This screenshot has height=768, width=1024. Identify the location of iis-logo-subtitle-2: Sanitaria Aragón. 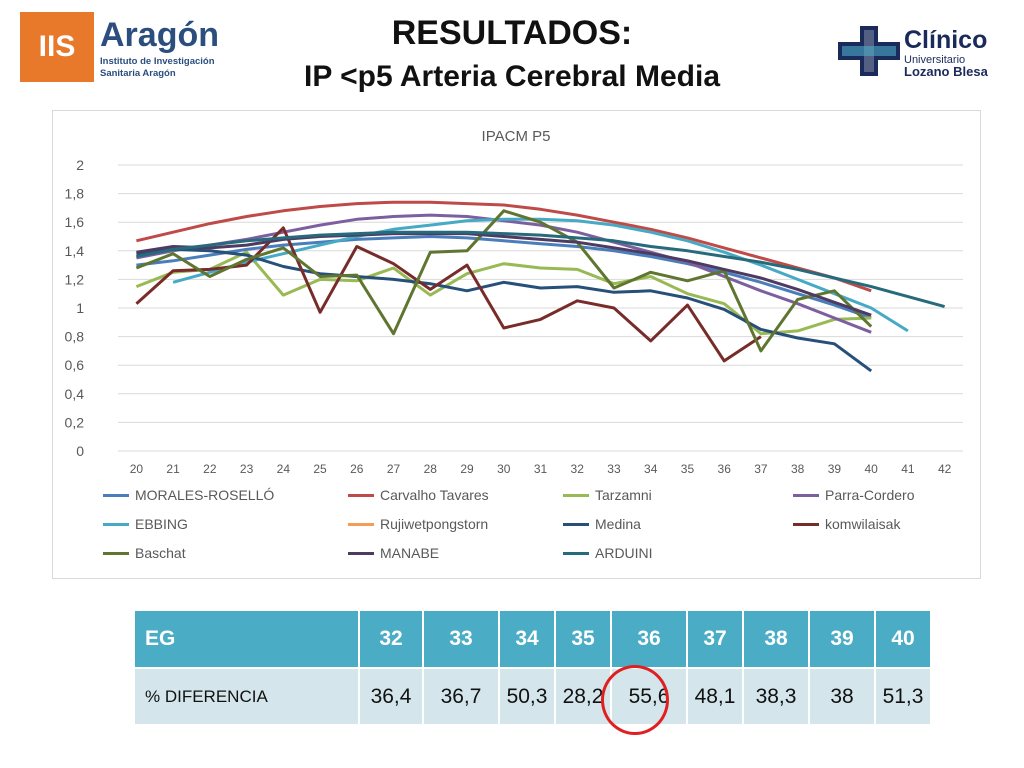
(138, 73).